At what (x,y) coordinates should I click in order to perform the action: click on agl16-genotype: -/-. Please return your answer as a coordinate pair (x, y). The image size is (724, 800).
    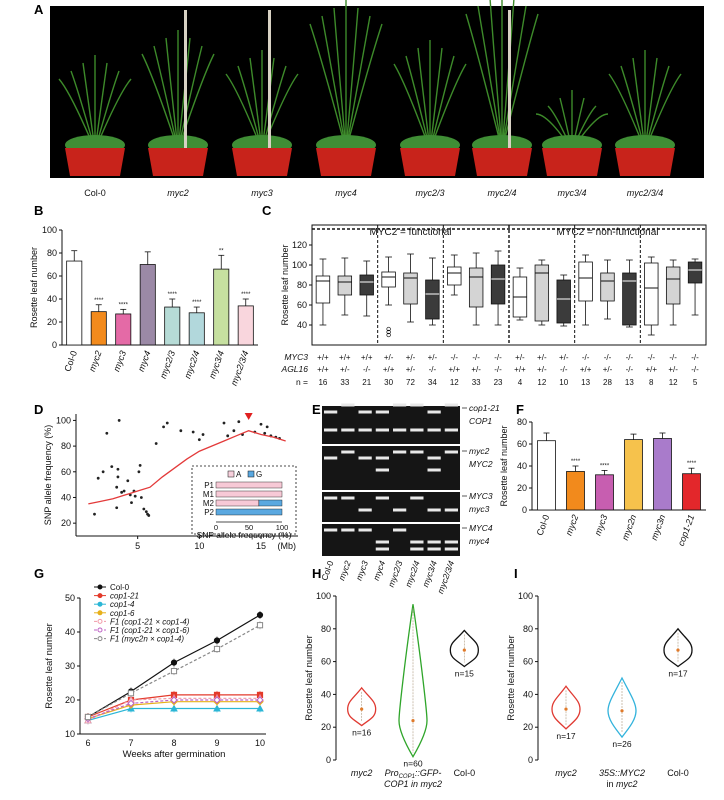
    Looking at the image, I should click on (367, 369).